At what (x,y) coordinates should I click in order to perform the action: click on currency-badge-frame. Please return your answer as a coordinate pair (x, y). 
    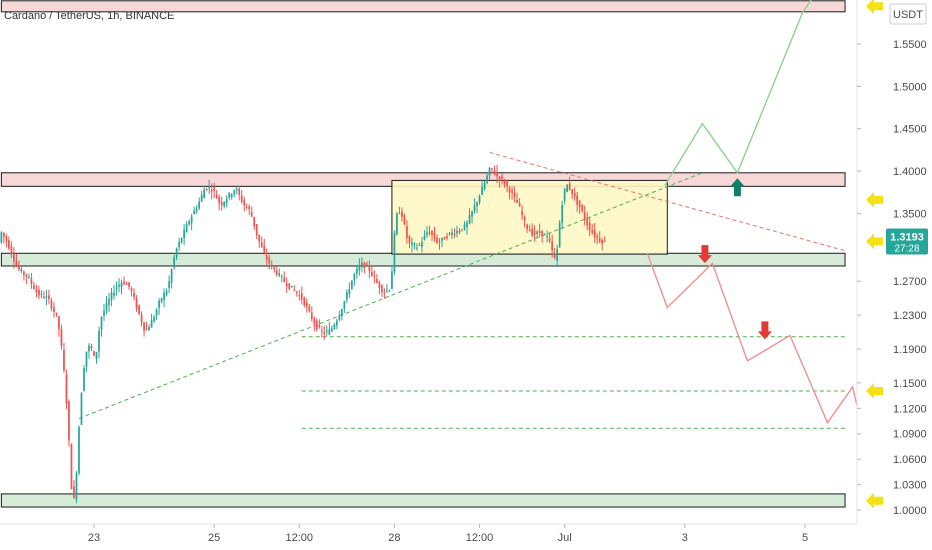
    Looking at the image, I should click on (908, 14).